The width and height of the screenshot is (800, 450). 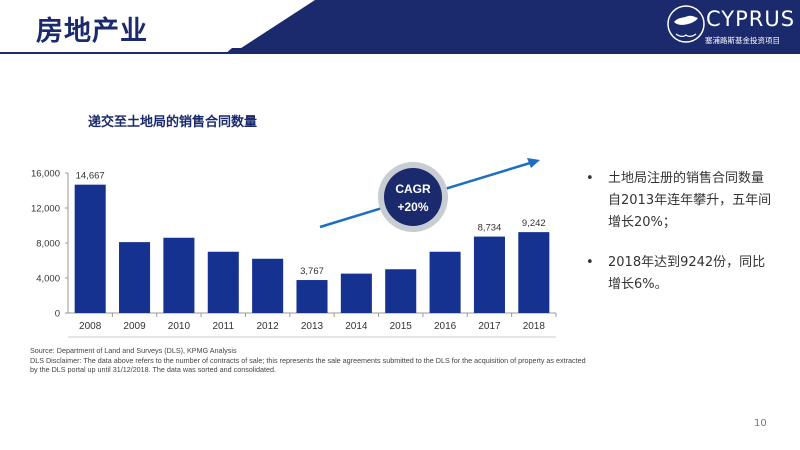 I want to click on cyprus-logo, so click(x=686, y=24).